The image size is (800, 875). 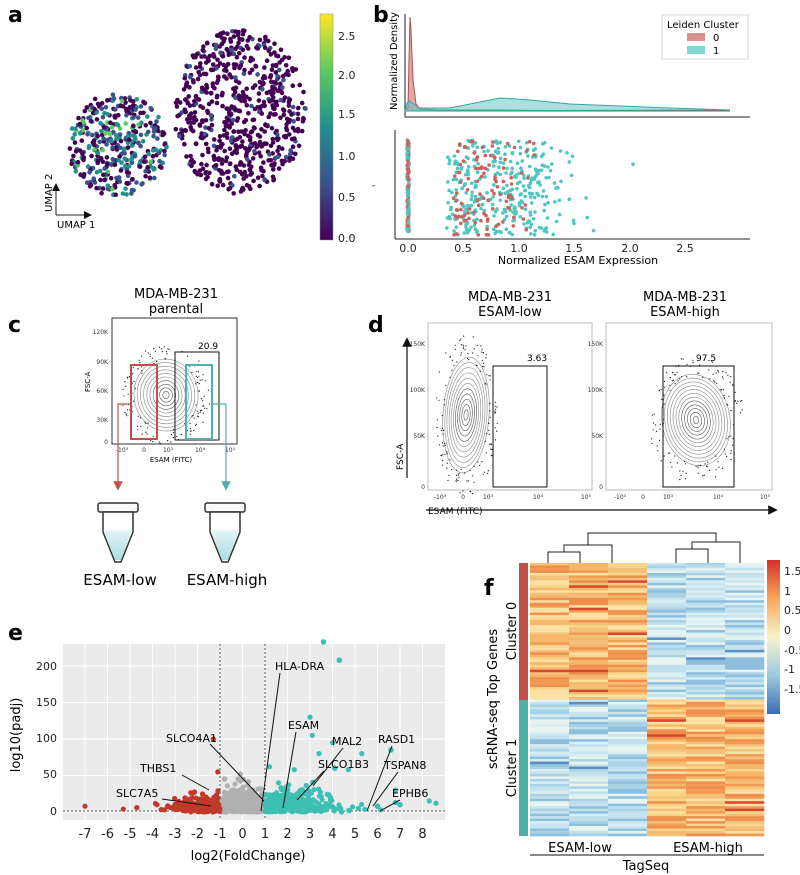 What do you see at coordinates (765, 497) in the screenshot?
I see `high-x-tick: 10⁵` at bounding box center [765, 497].